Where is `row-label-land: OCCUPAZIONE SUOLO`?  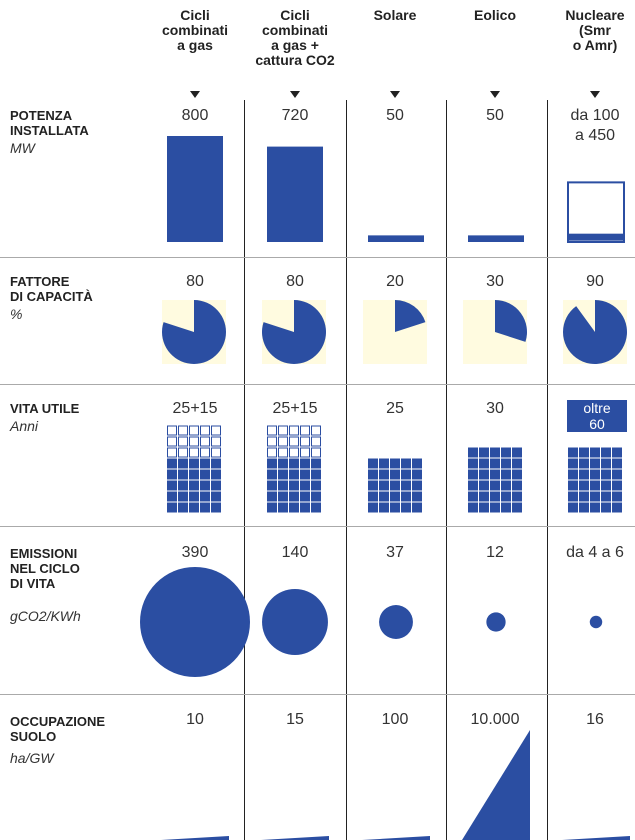 row-label-land: OCCUPAZIONE SUOLO is located at coordinates (58, 729).